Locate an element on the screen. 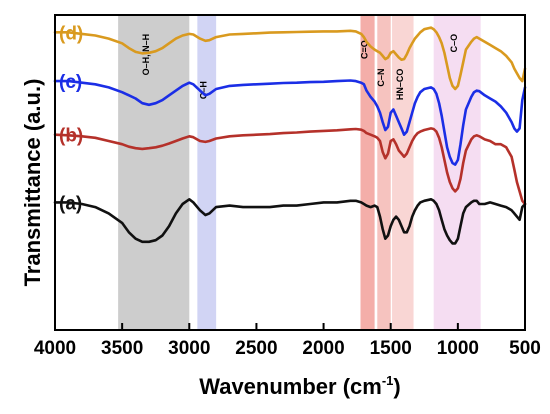 The image size is (550, 414). band-labels: O–H, N–H C–H C=O C–N HN–CO C–O is located at coordinates (300, 67).